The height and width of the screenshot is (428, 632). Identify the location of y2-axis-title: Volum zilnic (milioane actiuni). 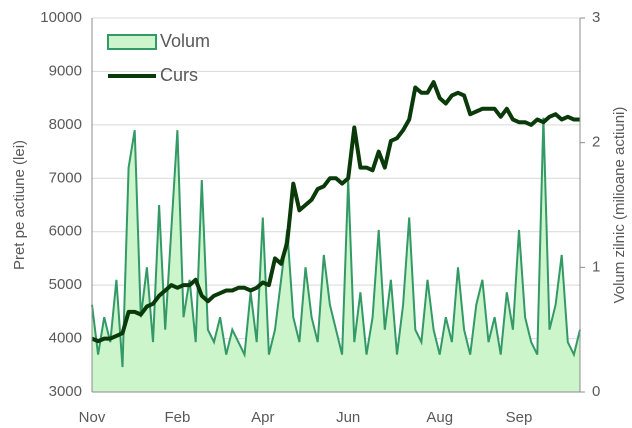
(619, 205).